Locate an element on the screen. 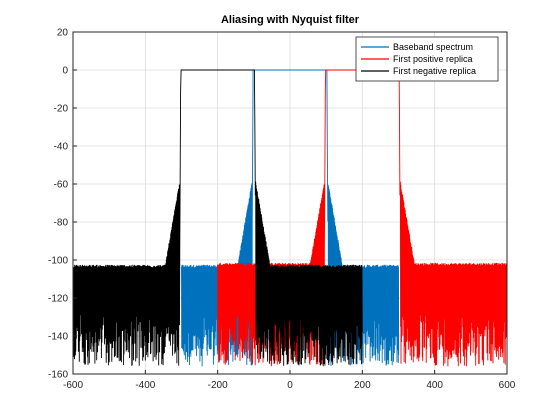 This screenshot has height=420, width=560. y-tick-label: -80 is located at coordinates (61, 223).